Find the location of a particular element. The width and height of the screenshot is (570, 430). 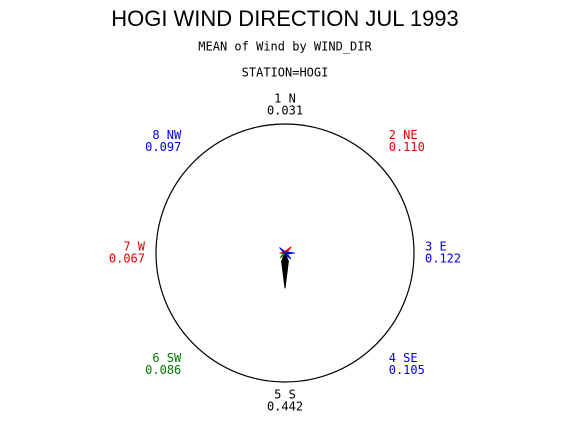

value-label: 0.086 is located at coordinates (163, 370).